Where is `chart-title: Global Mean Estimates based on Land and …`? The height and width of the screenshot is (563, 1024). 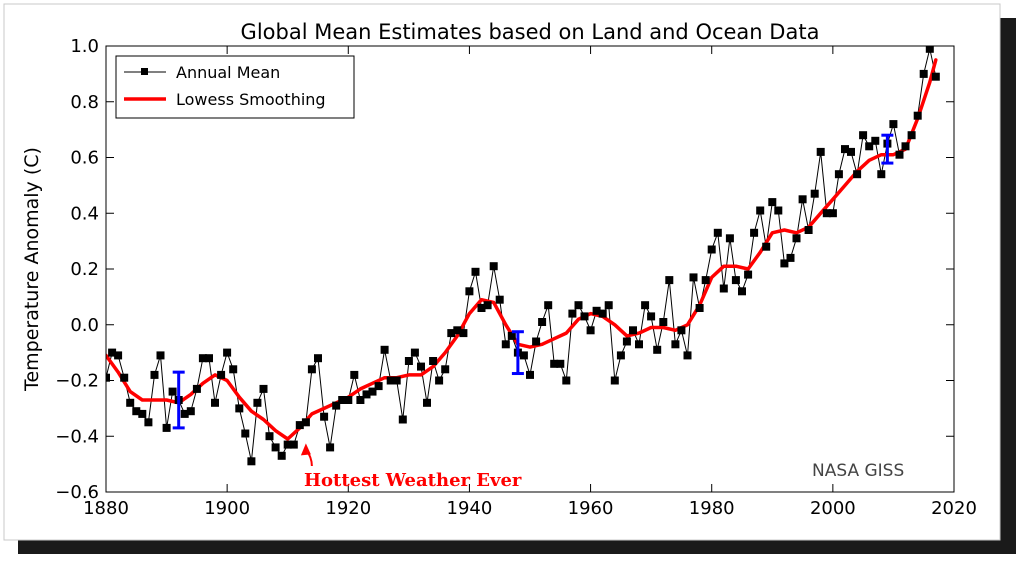 chart-title: Global Mean Estimates based on Land and … is located at coordinates (530, 32).